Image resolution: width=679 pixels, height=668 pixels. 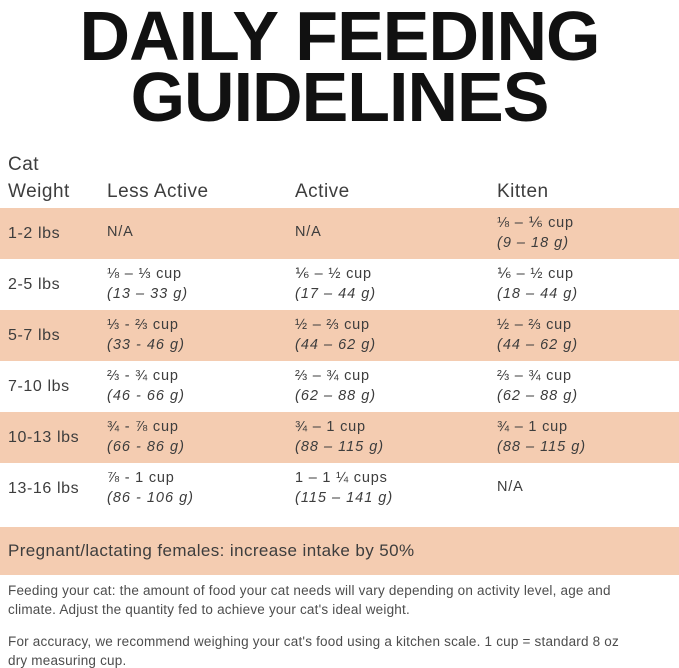 I want to click on cell-kitten: ¾ – 1 cup (88 – 115 g), so click(x=588, y=437).